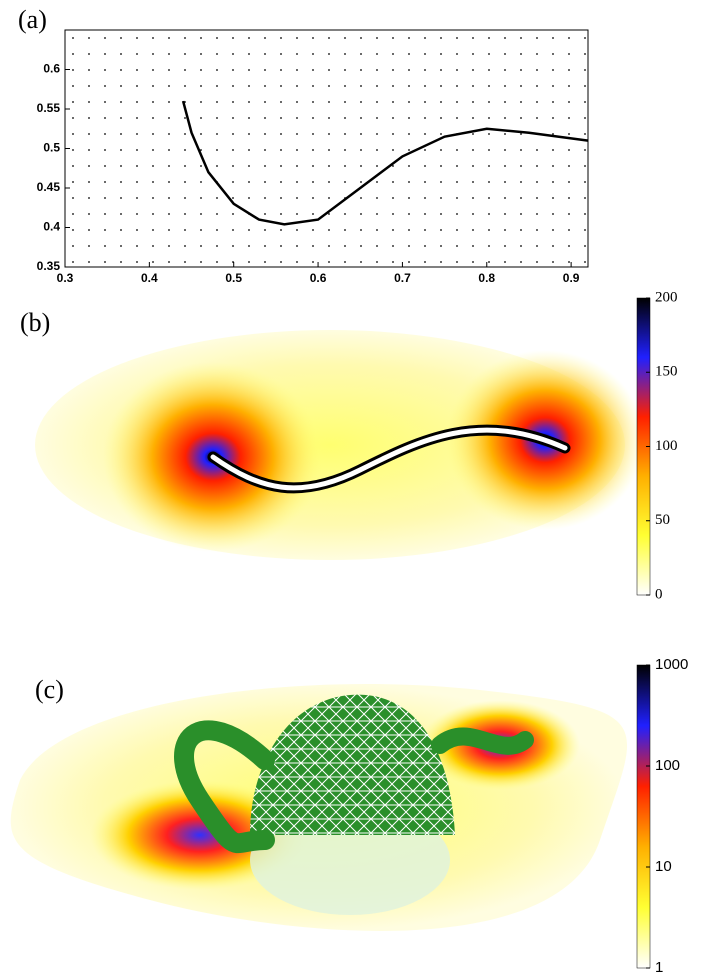 The height and width of the screenshot is (976, 705). What do you see at coordinates (402, 278) in the screenshot?
I see `x-tick-label: 0.7` at bounding box center [402, 278].